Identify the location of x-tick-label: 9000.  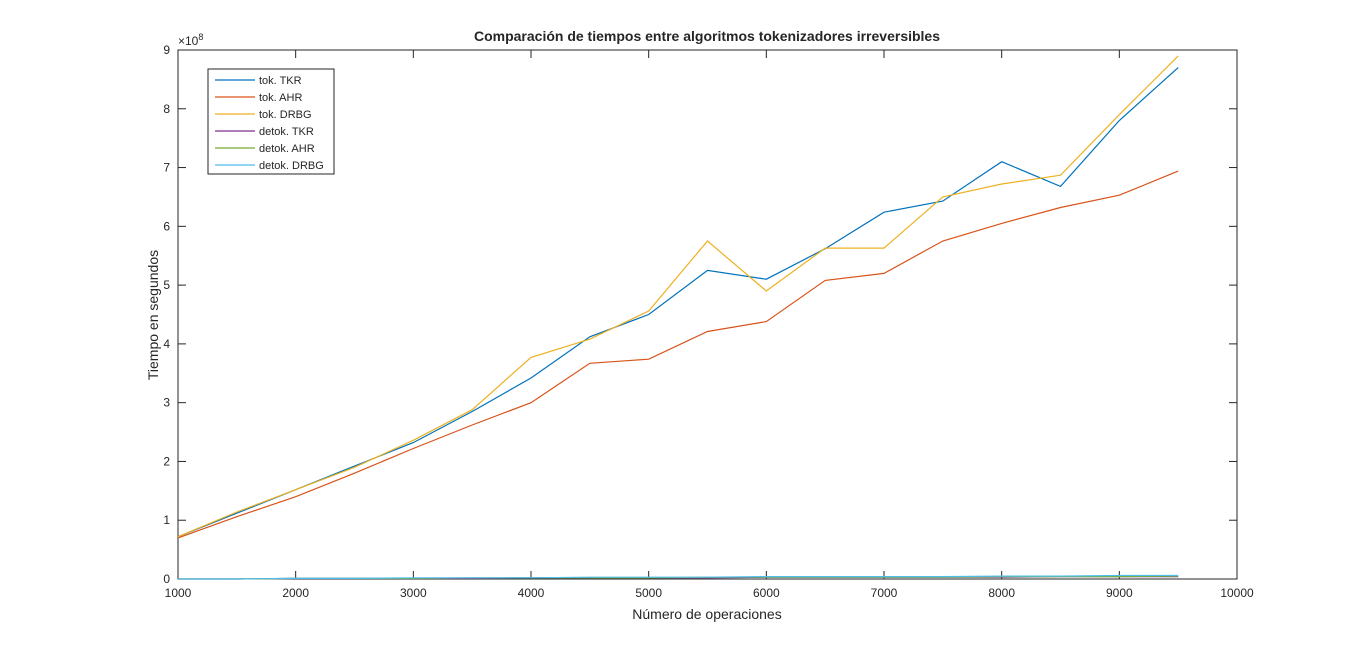
(1119, 593).